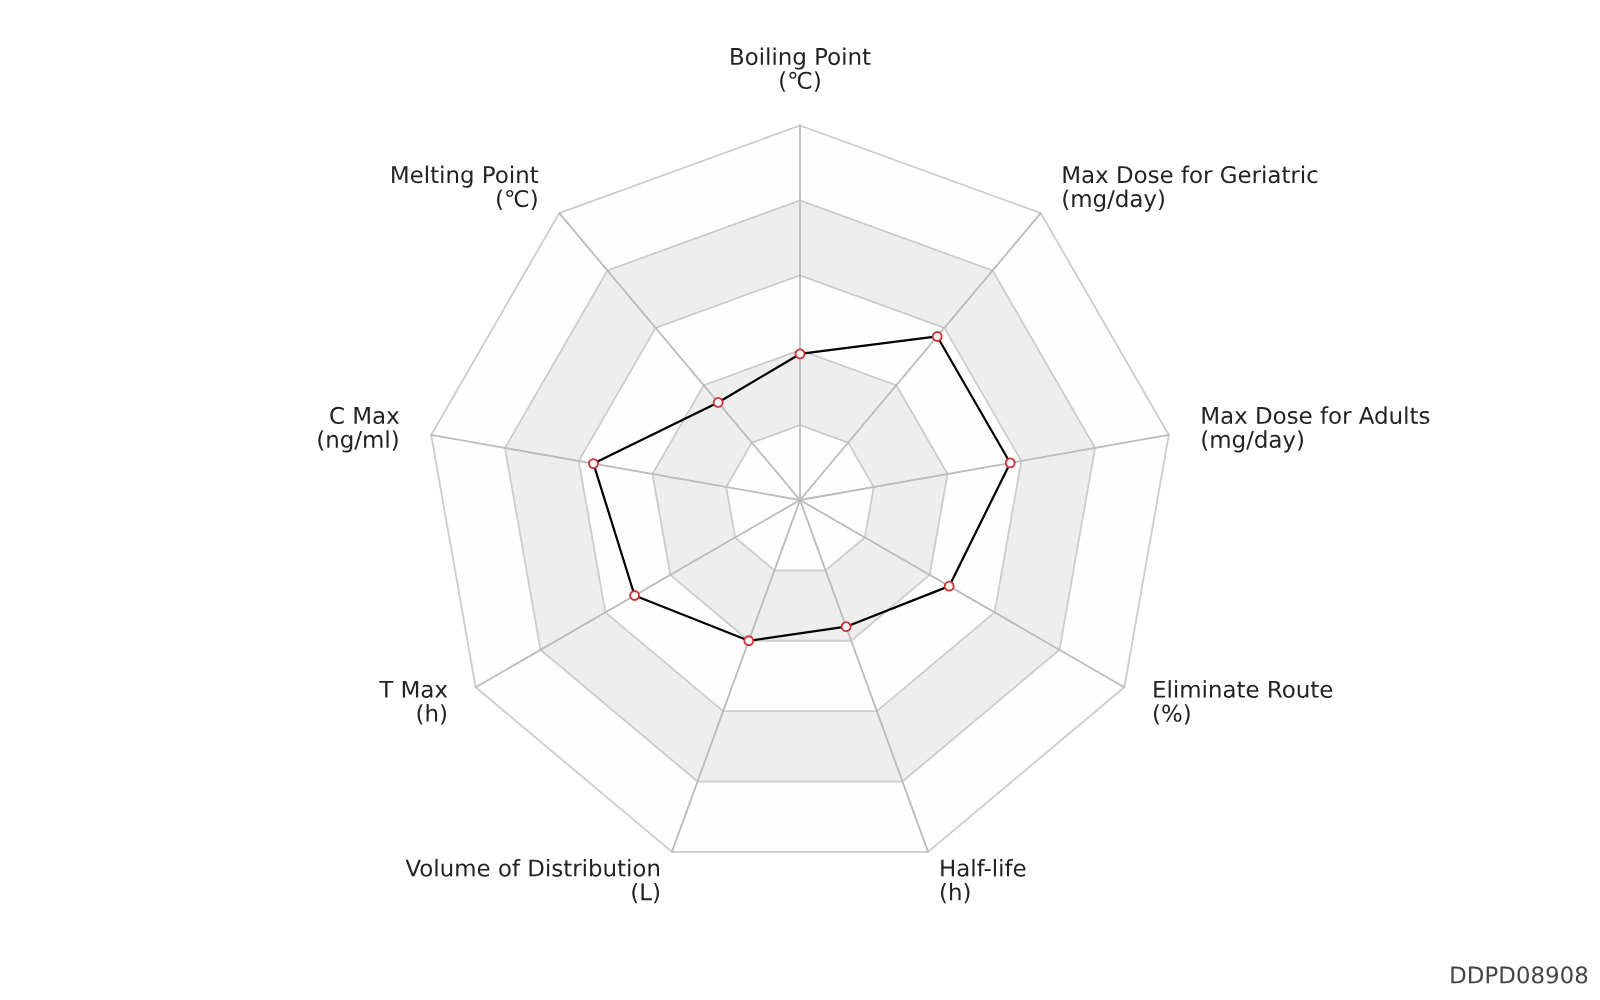 The image size is (1600, 1000). What do you see at coordinates (983, 881) in the screenshot?
I see `spoke-label: Half-life (h)` at bounding box center [983, 881].